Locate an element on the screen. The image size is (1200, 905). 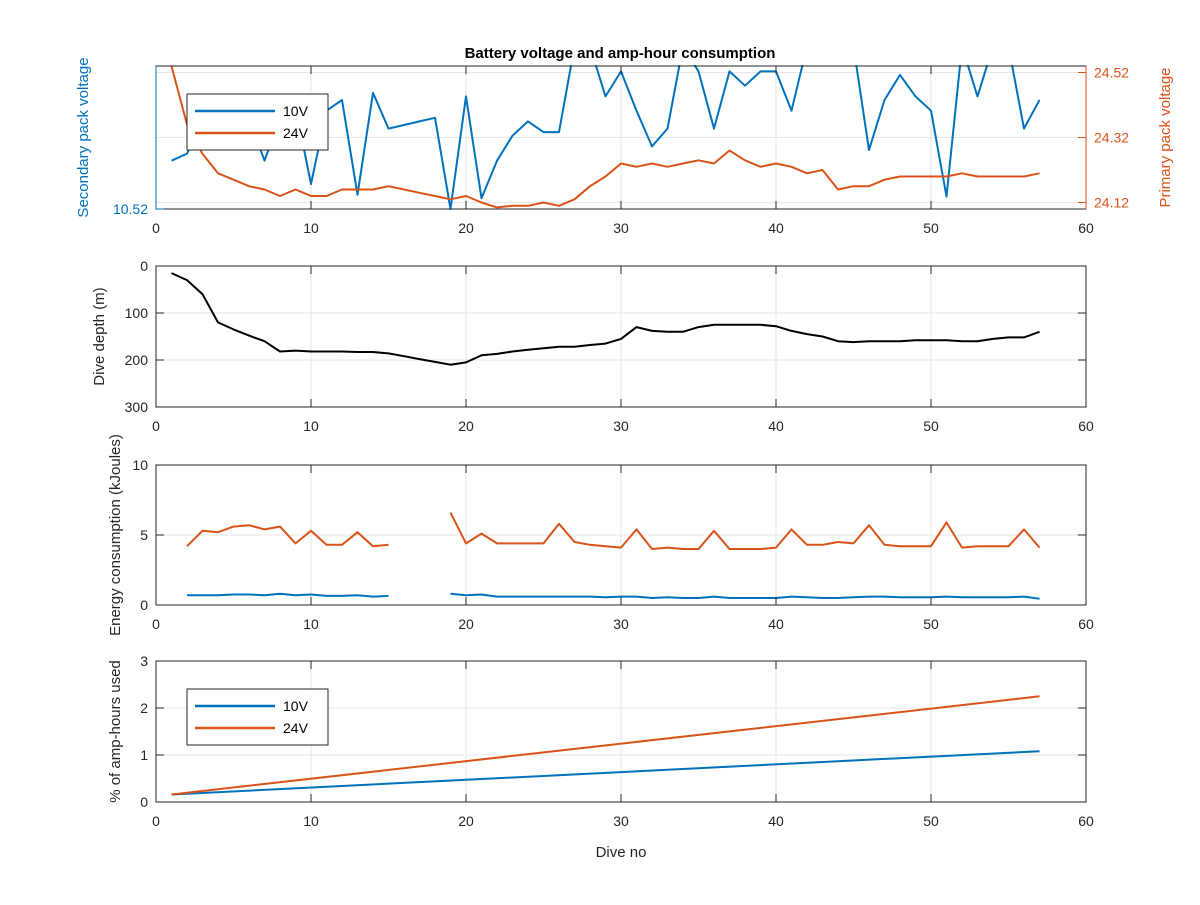
y-tick-label: 100 is located at coordinates (137, 313).